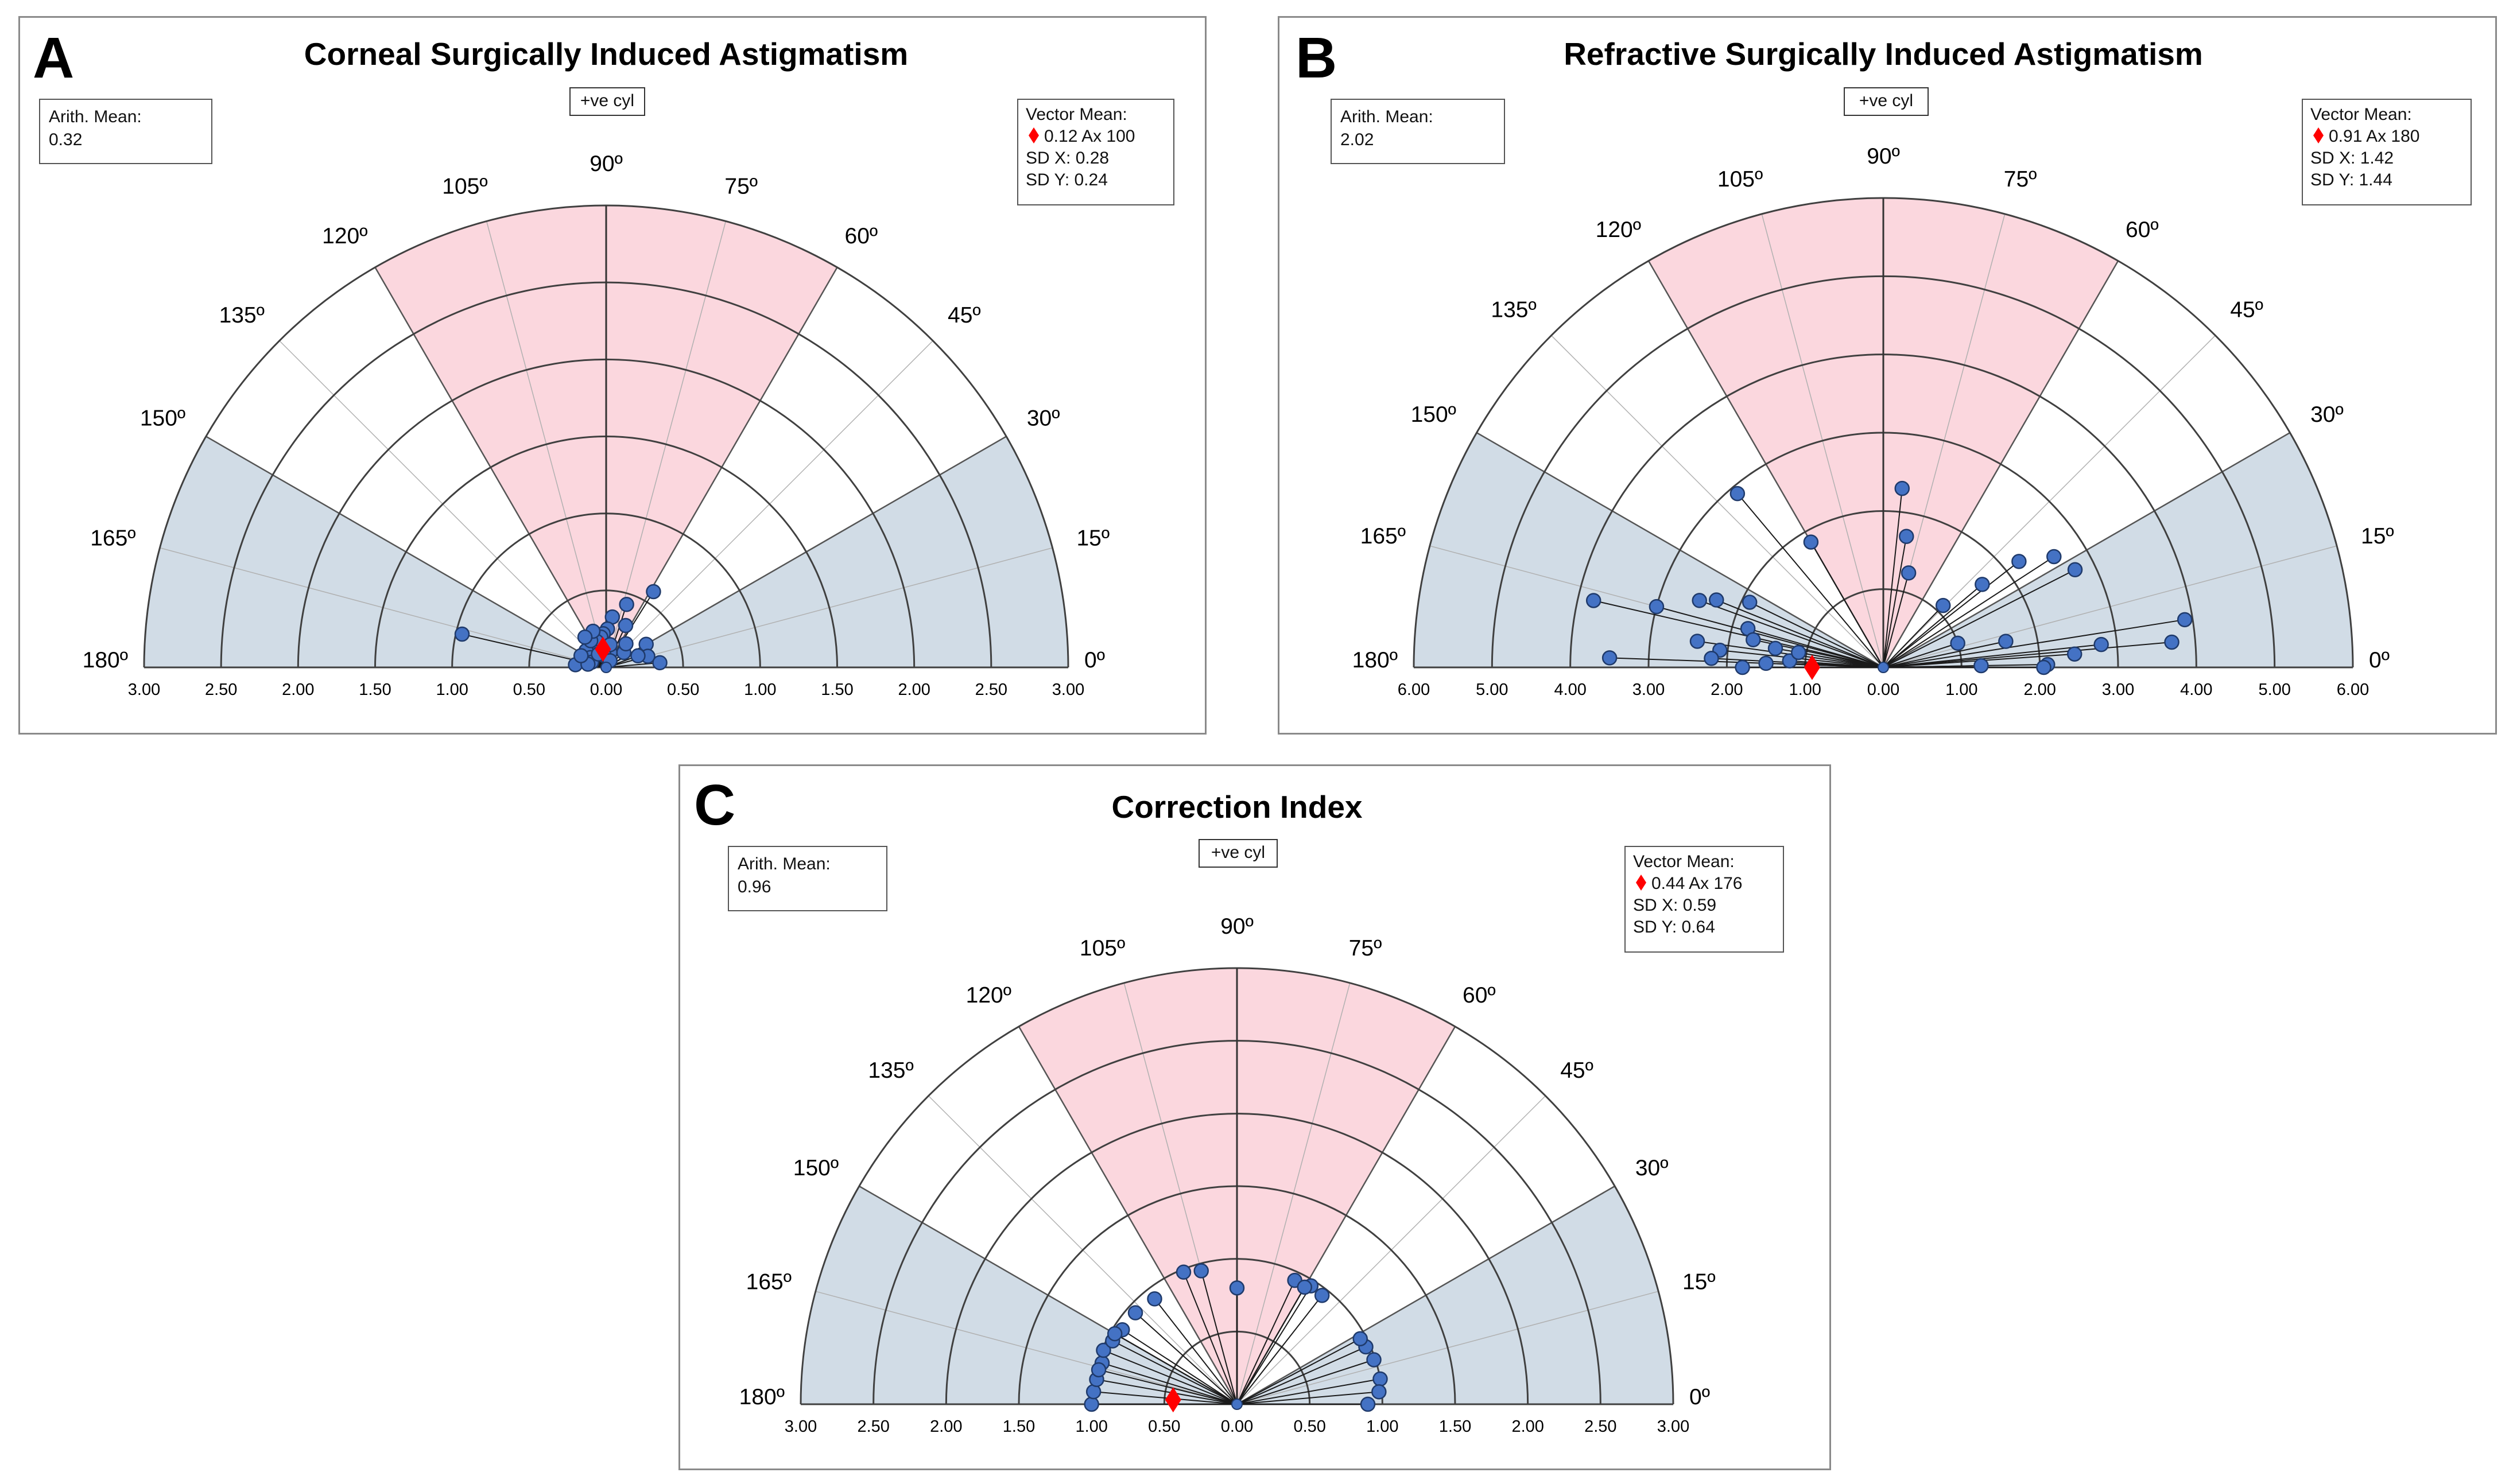 Image resolution: width=2513 pixels, height=1484 pixels. What do you see at coordinates (1696, 883) in the screenshot?
I see `vector-mean-value: 0.44 Ax 176` at bounding box center [1696, 883].